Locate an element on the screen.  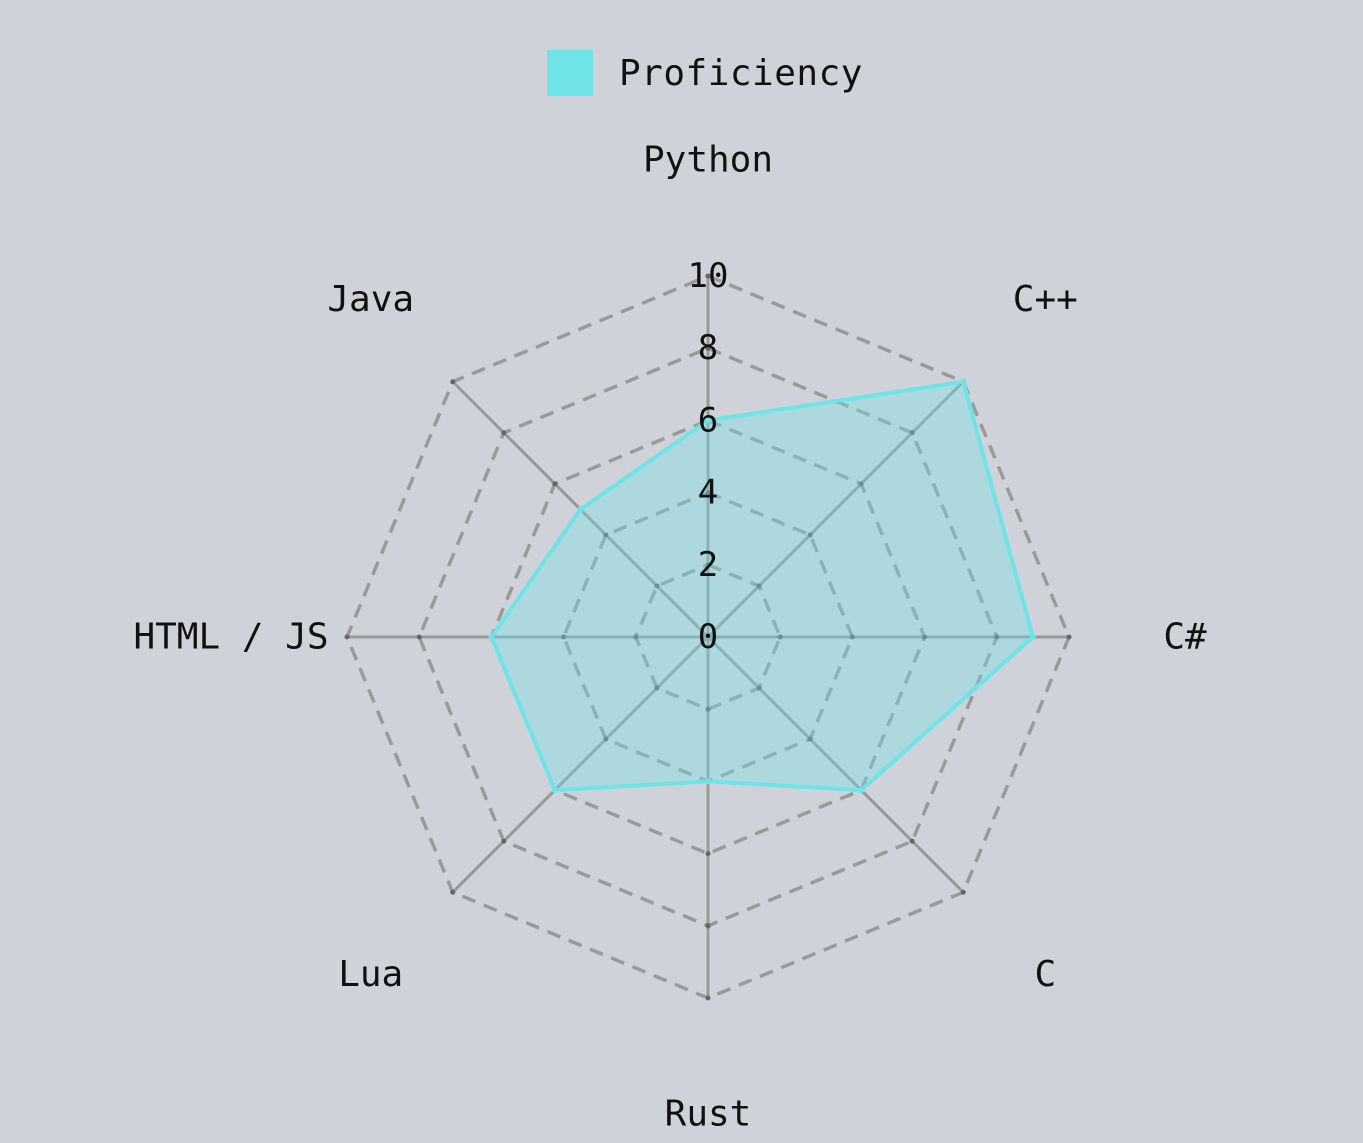
axis-label-3: C is located at coordinates (1045, 974).